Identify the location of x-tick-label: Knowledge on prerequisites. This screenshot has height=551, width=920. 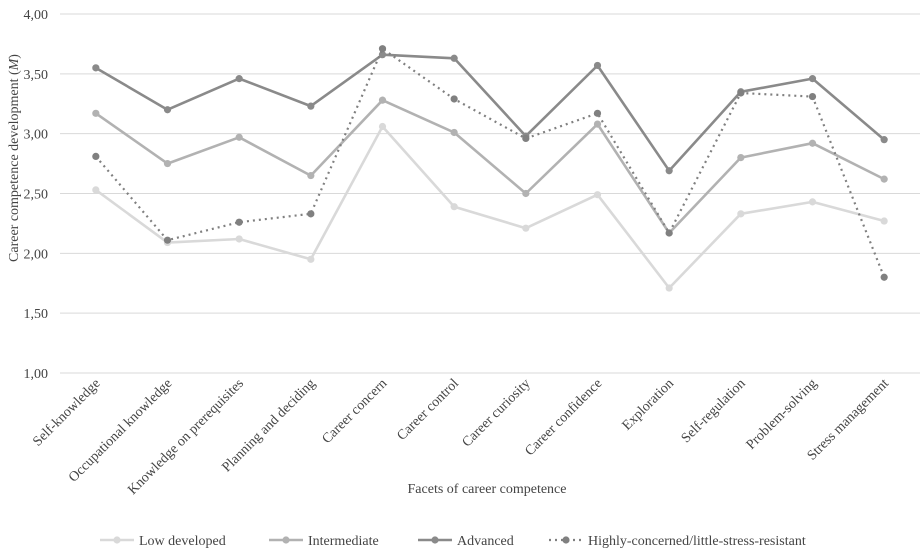
(186, 437).